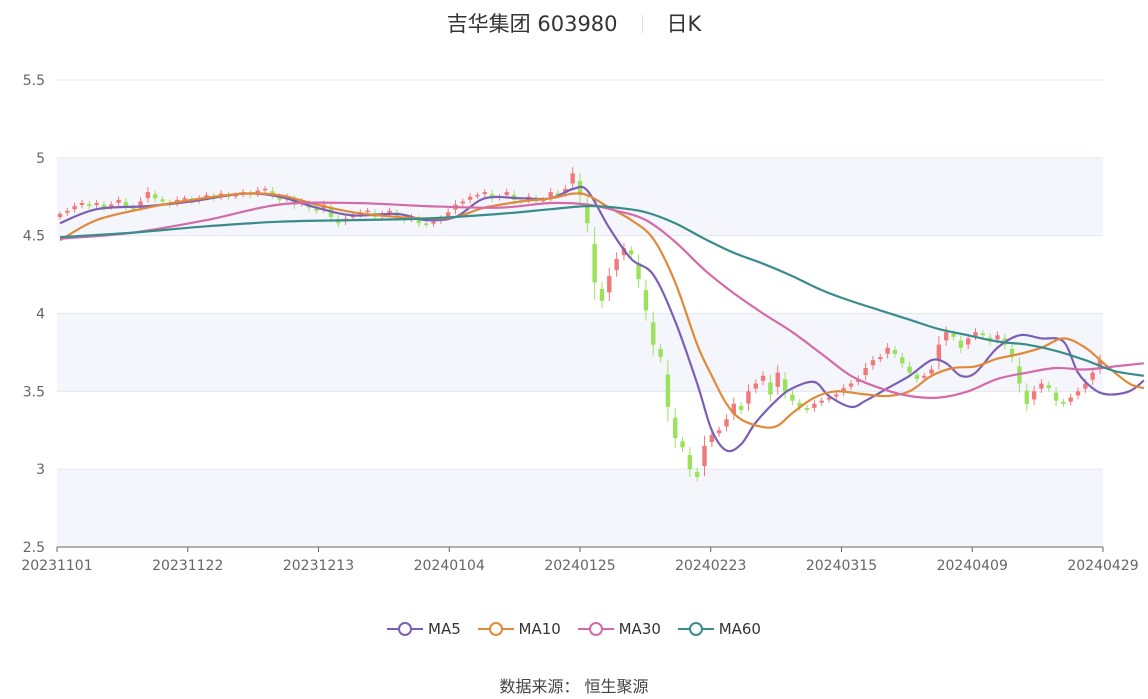 This screenshot has width=1148, height=699. Describe the element at coordinates (187, 566) in the screenshot. I see `x-tick-label: 20231122` at that location.